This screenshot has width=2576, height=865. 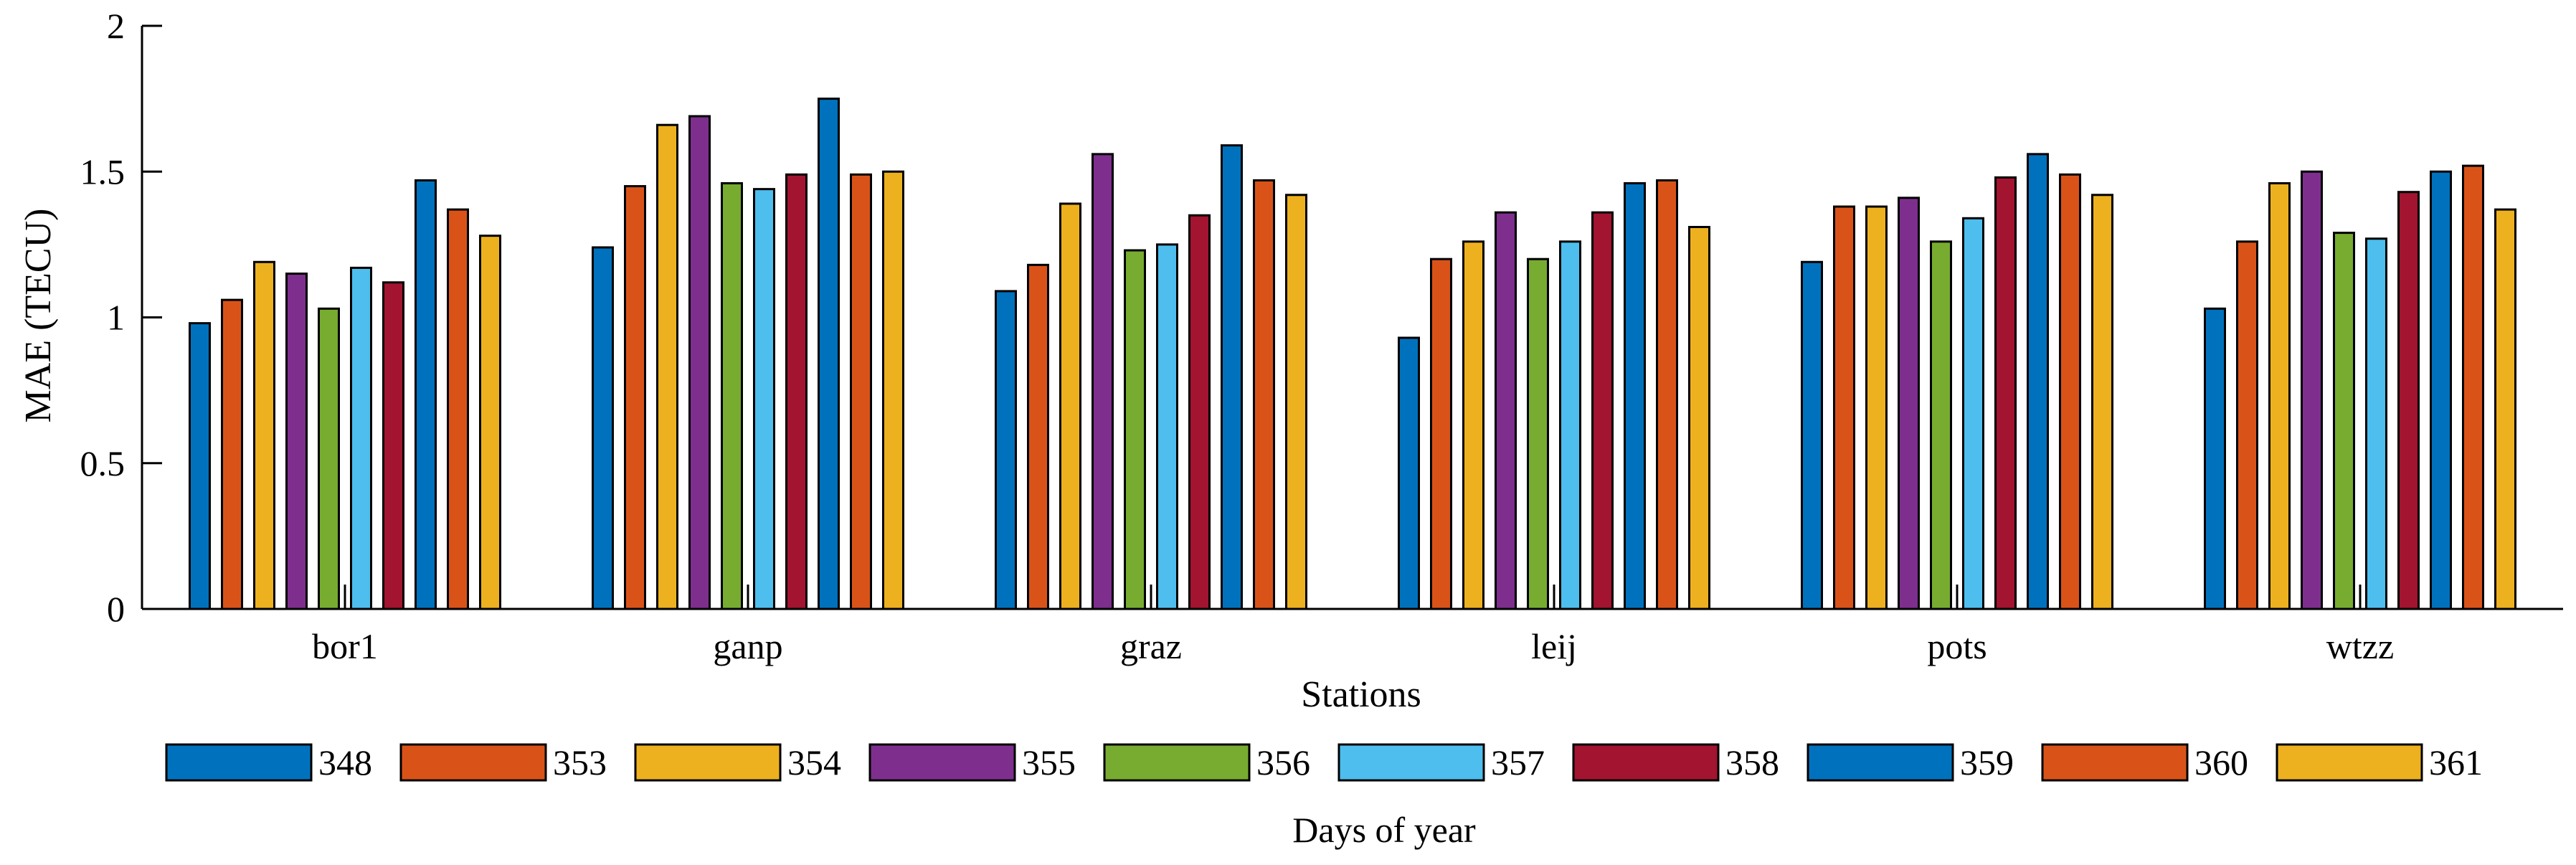 What do you see at coordinates (1987, 763) in the screenshot?
I see `legend-label-359: 359` at bounding box center [1987, 763].